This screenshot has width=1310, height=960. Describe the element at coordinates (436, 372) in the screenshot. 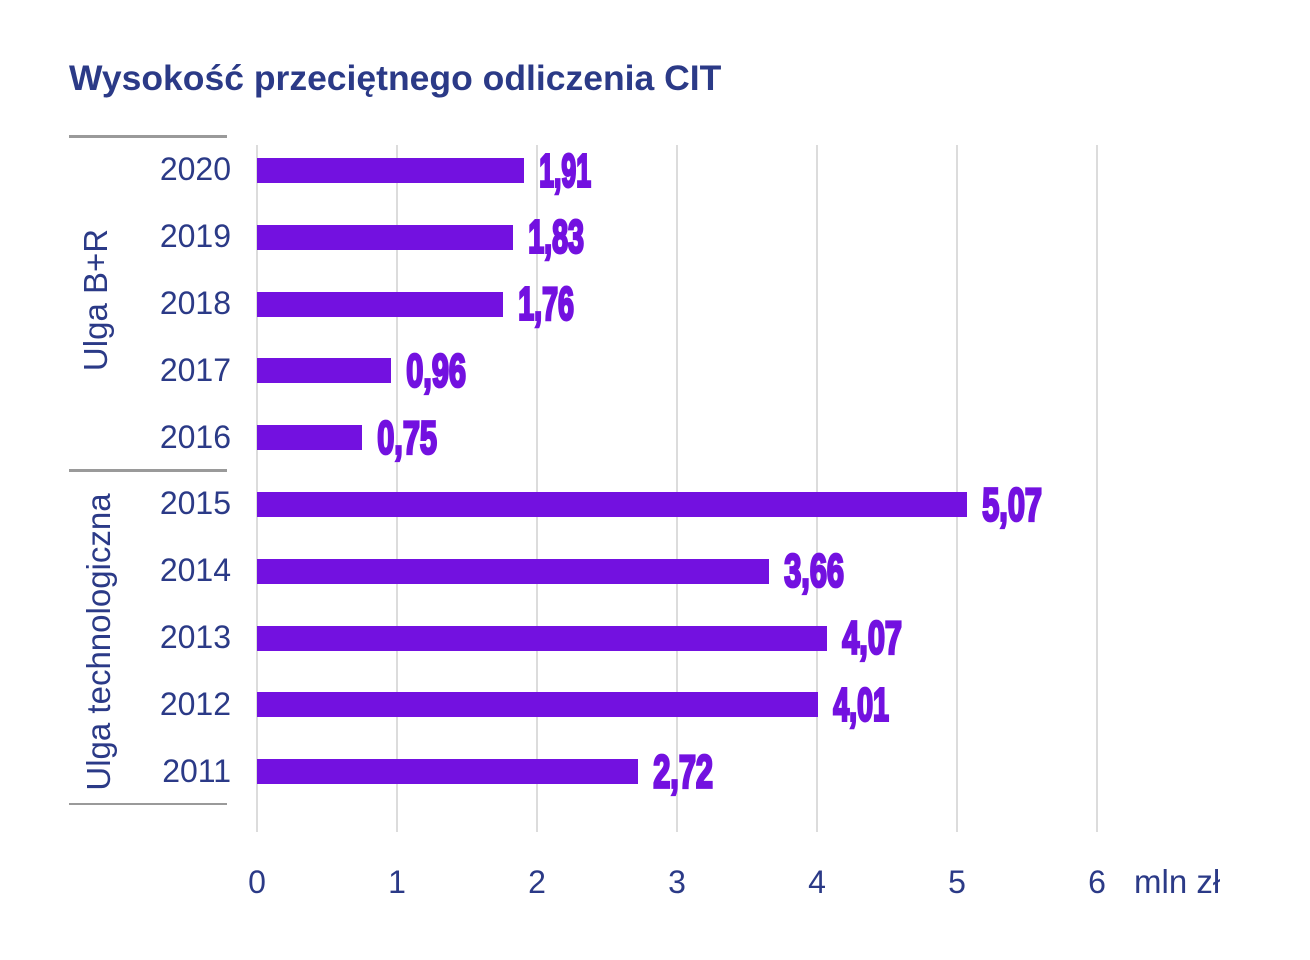

I see `svg-text: 0,96` at that location.